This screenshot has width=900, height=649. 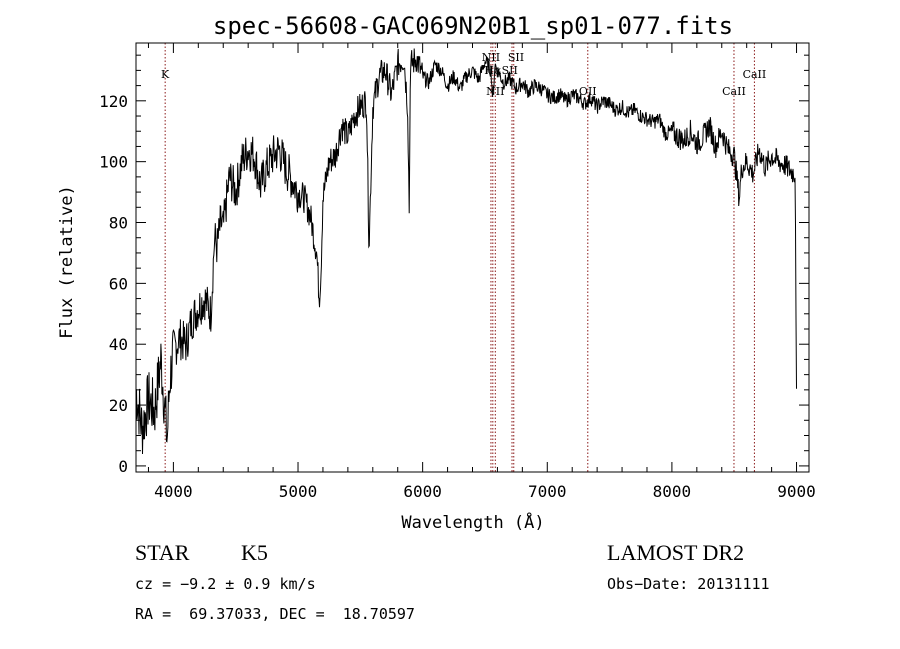 What do you see at coordinates (422, 491) in the screenshot?
I see `x-tick-label: 6000` at bounding box center [422, 491].